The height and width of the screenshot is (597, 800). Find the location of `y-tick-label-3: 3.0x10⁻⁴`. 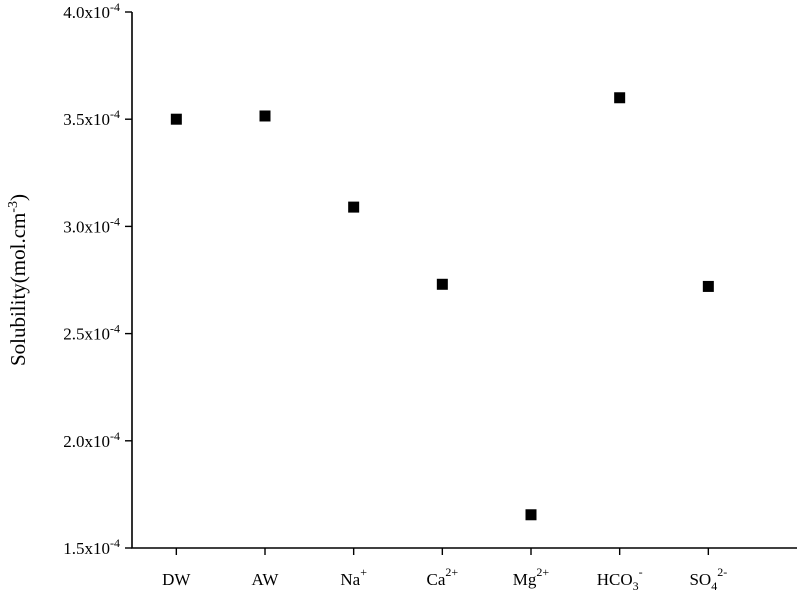

y-tick-label-3: 3.0x10⁻⁴ is located at coordinates (91, 225).